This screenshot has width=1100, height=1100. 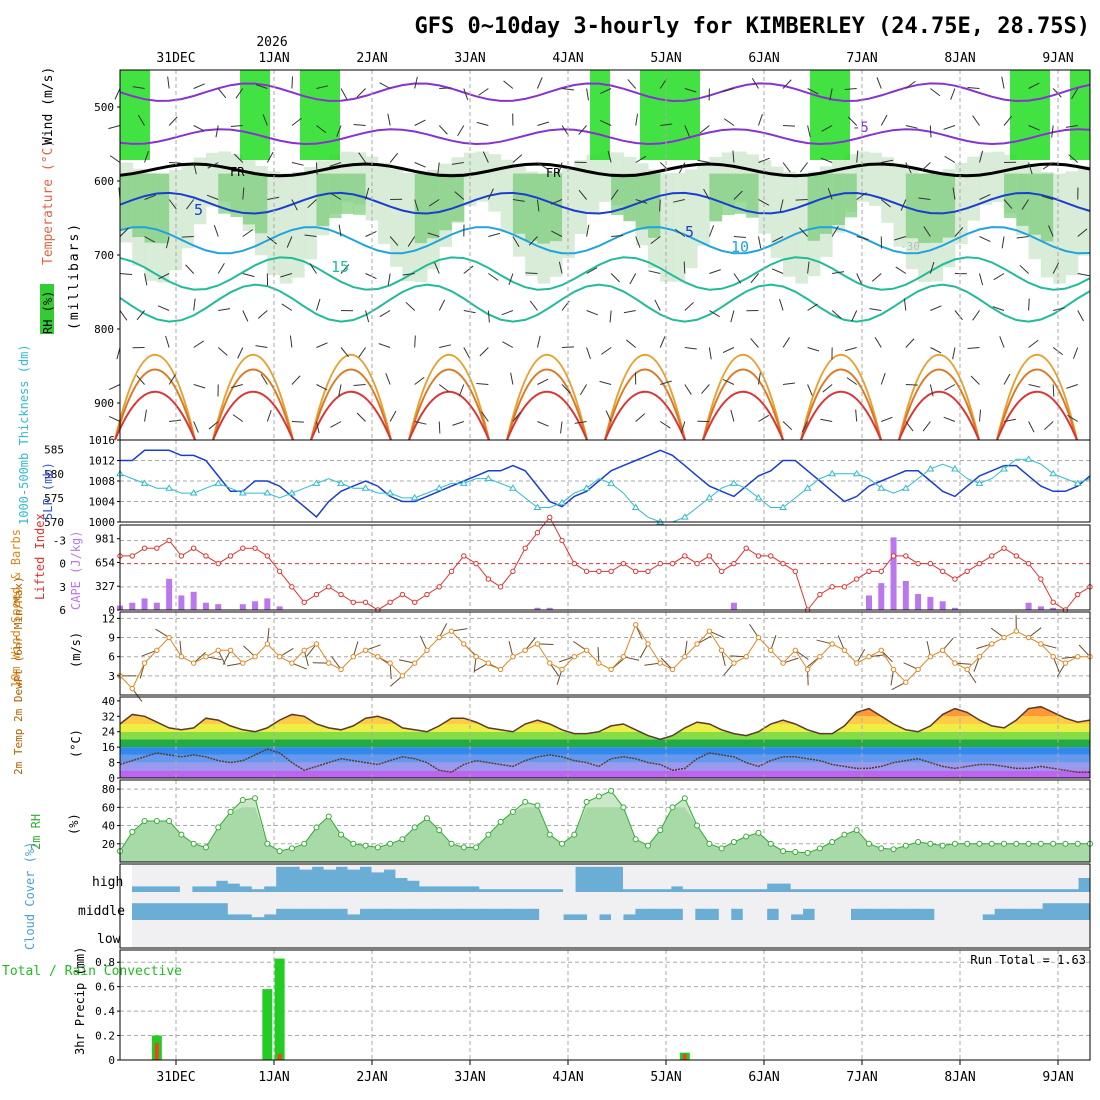 What do you see at coordinates (316, 482) in the screenshot?
I see `thickness-point` at bounding box center [316, 482].